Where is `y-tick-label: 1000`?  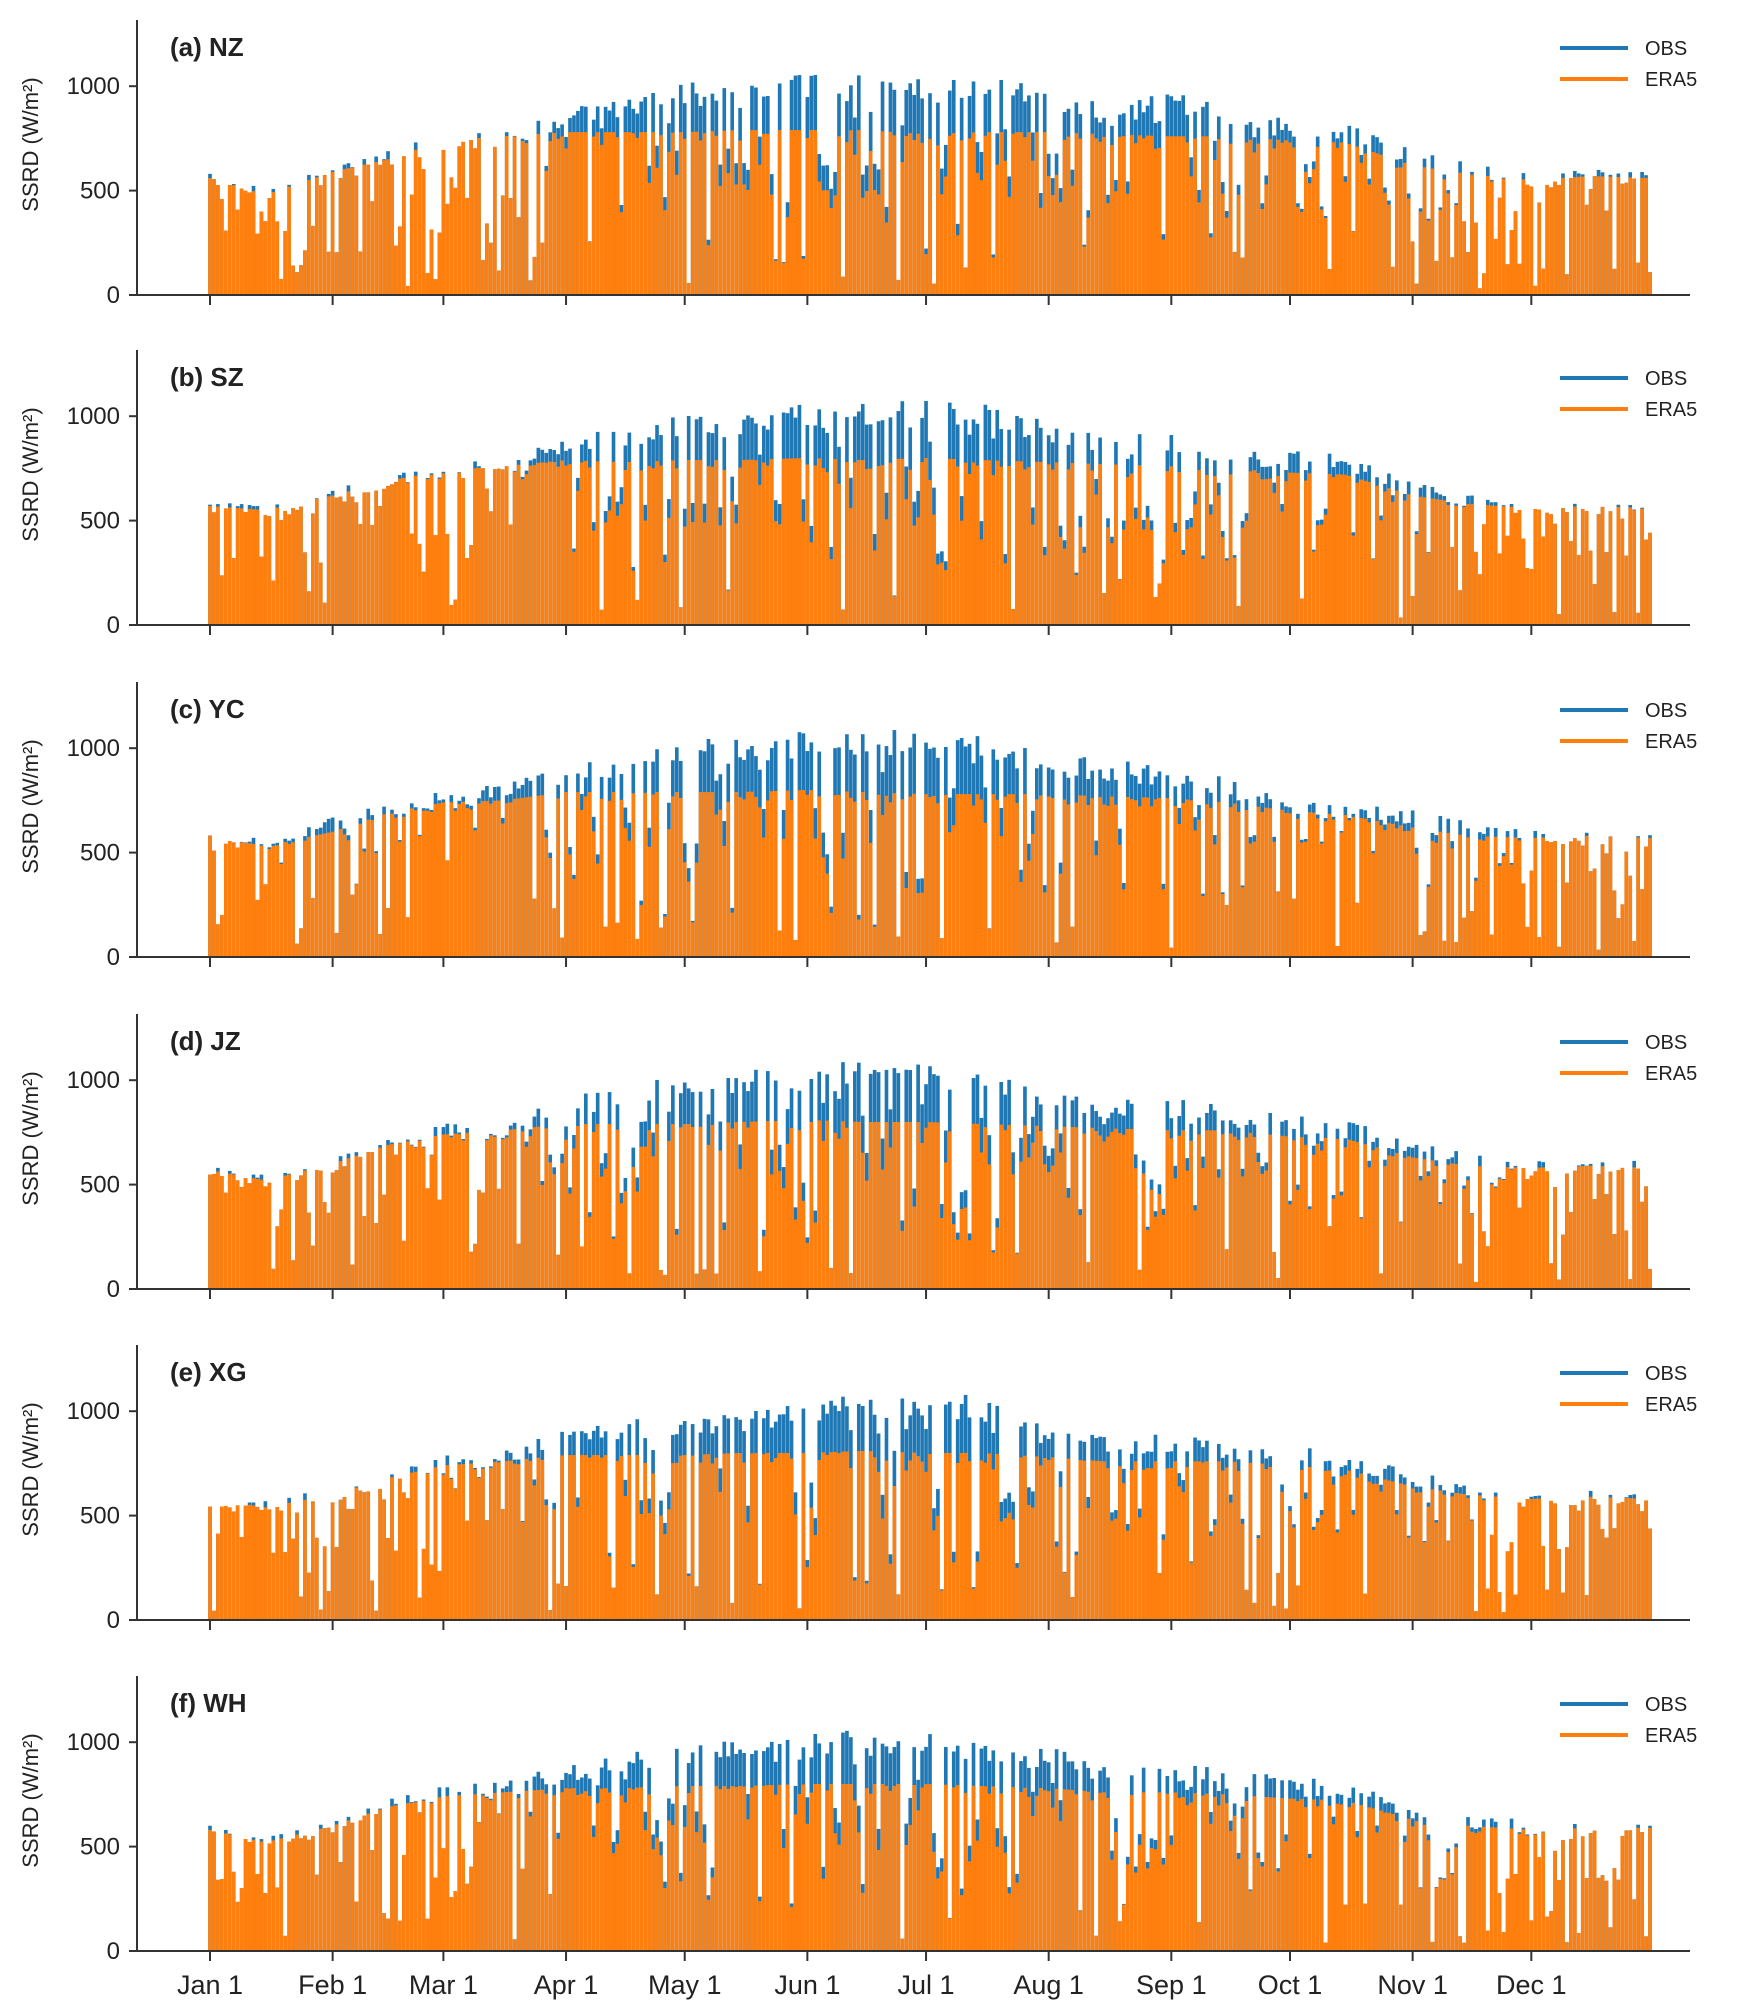 y-tick-label: 1000 is located at coordinates (93, 86).